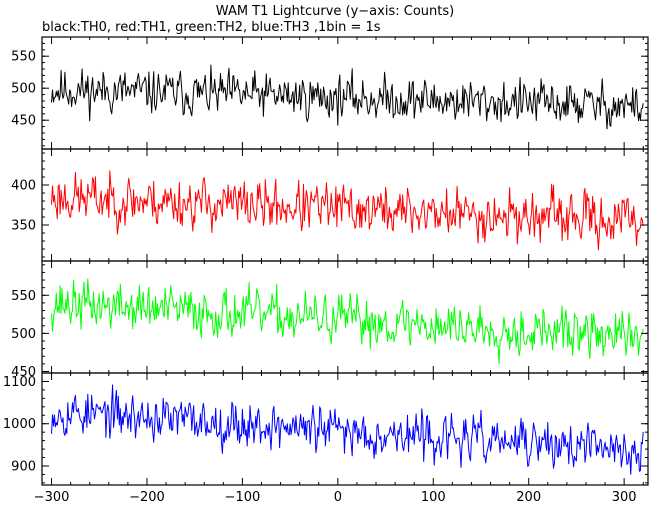 This screenshot has width=650, height=505. What do you see at coordinates (433, 497) in the screenshot?
I see `x-tick-label: 100` at bounding box center [433, 497].